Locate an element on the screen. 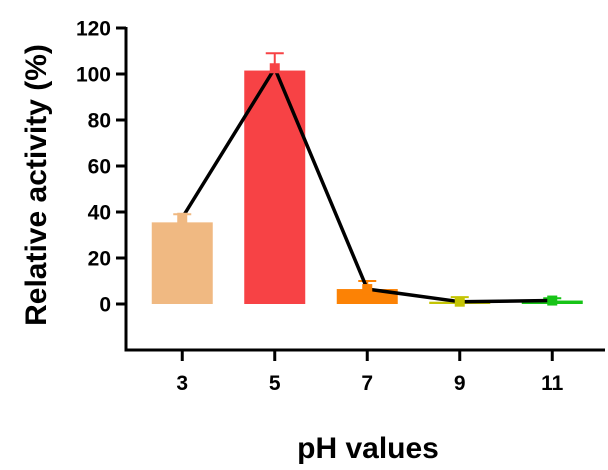  y-tick-label-20: 20 is located at coordinates (99, 259).